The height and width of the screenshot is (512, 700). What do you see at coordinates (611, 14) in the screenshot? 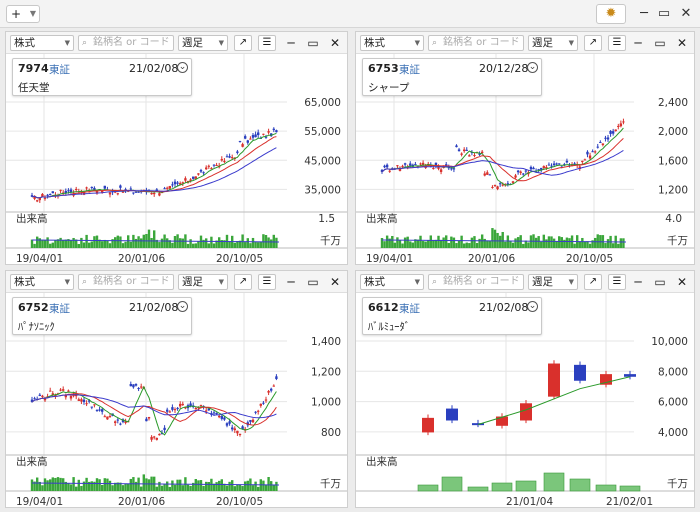
I see `gear-icon: ✹` at bounding box center [611, 14].